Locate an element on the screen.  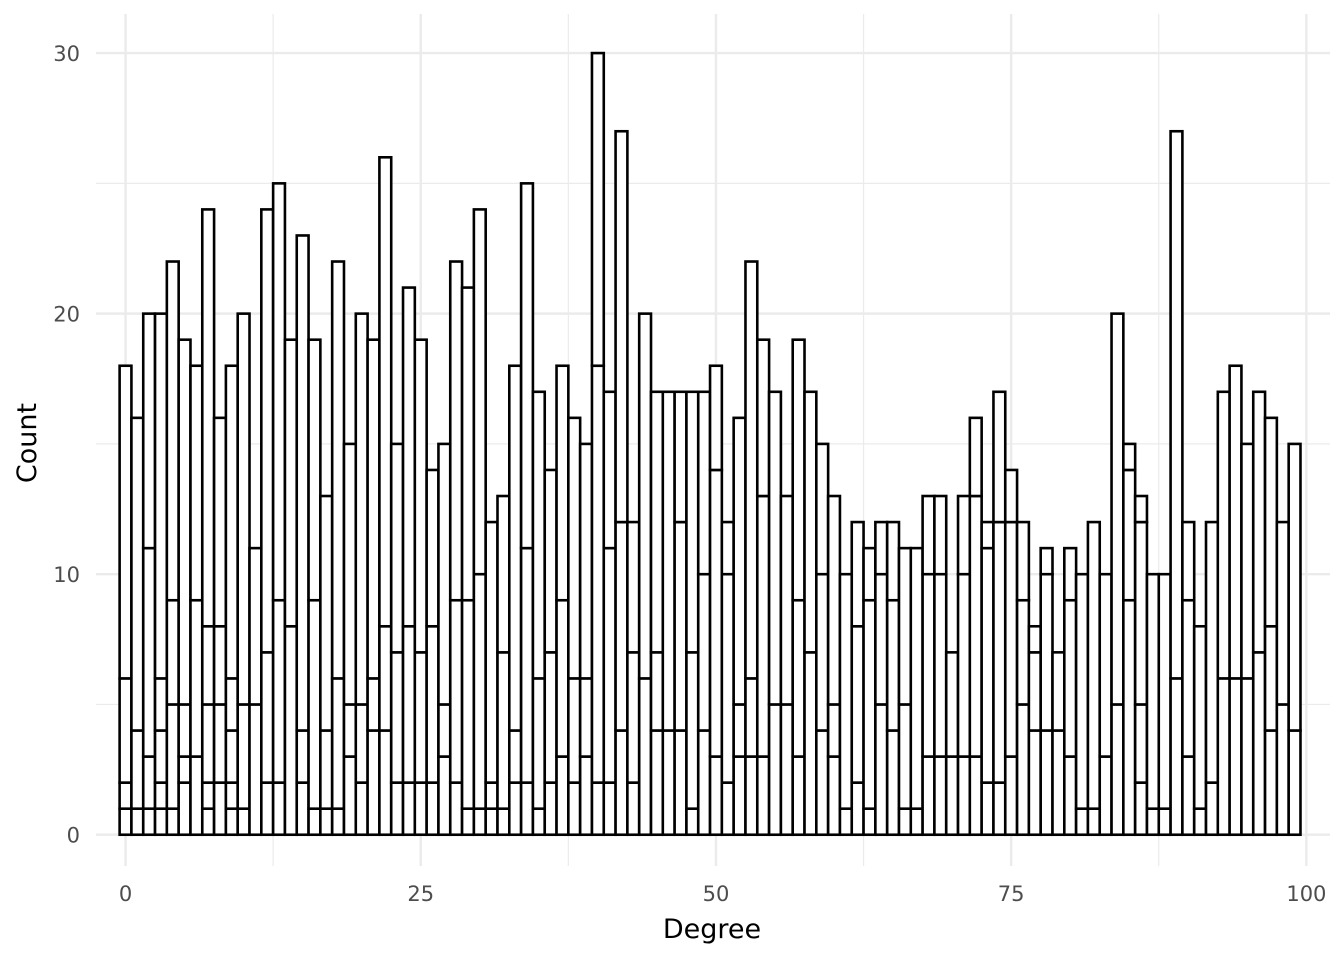
y-axis-title: Count is located at coordinates (27, 443).